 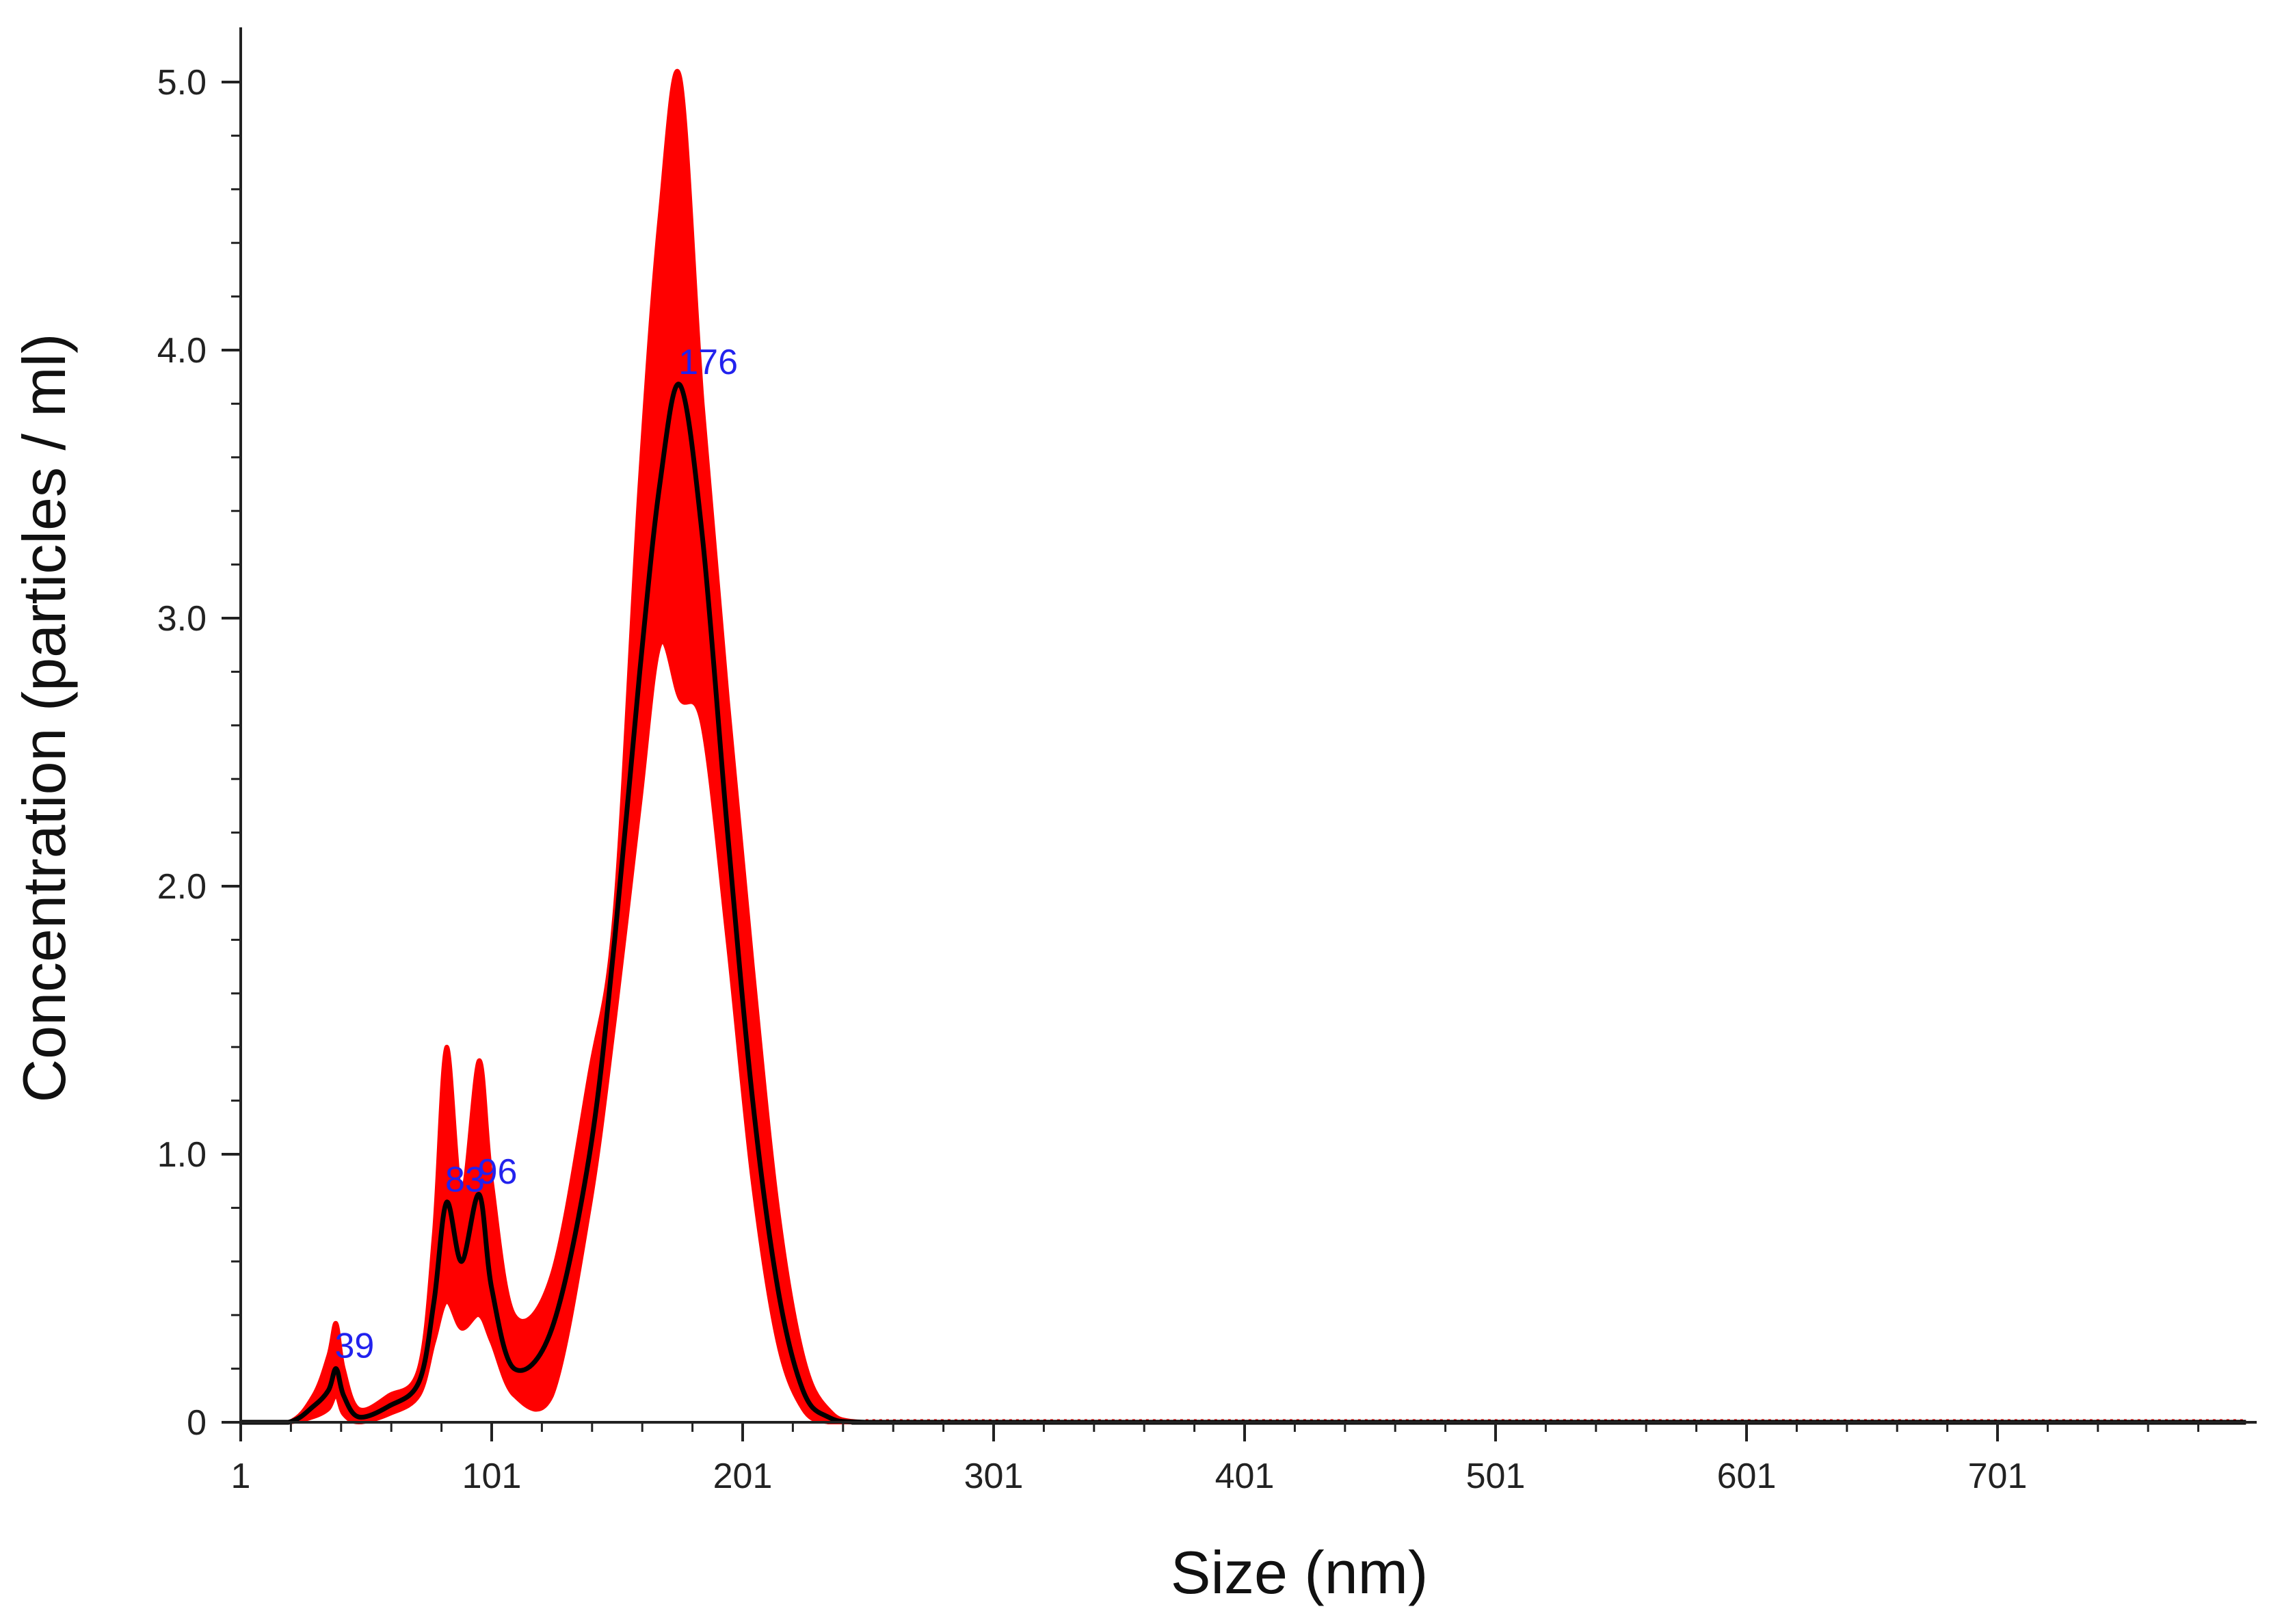 I want to click on y-tick-label: 0, so click(x=197, y=1423).